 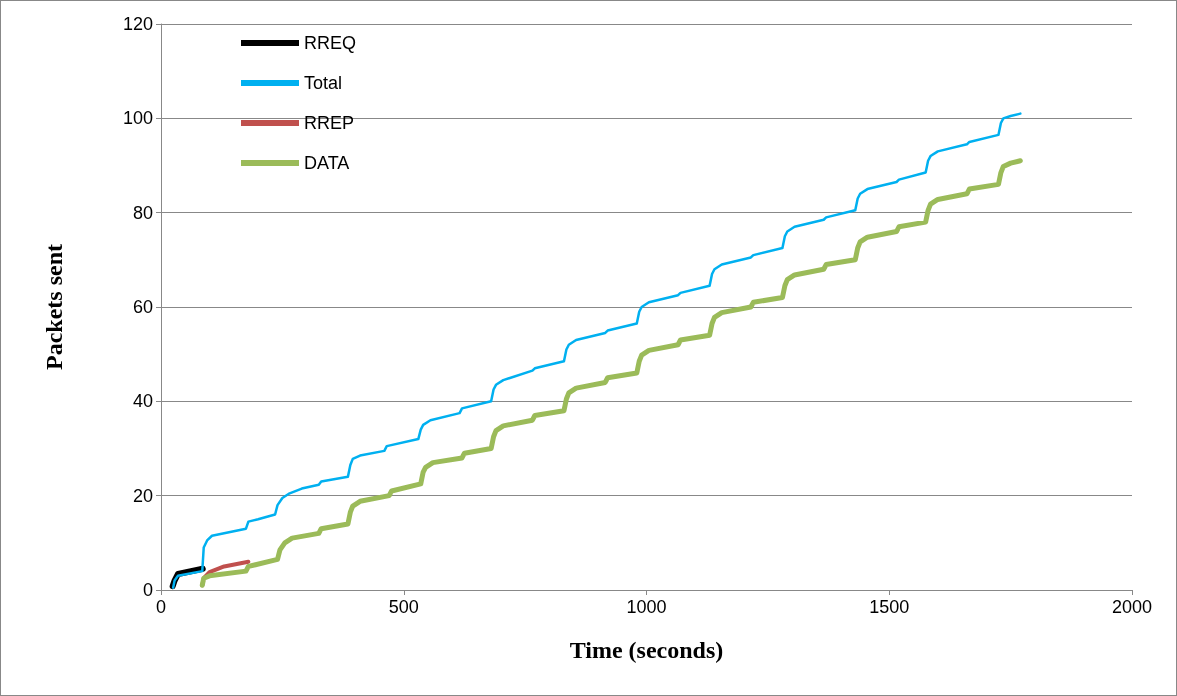 I want to click on x-tick-label: 1000, so click(x=646, y=607).